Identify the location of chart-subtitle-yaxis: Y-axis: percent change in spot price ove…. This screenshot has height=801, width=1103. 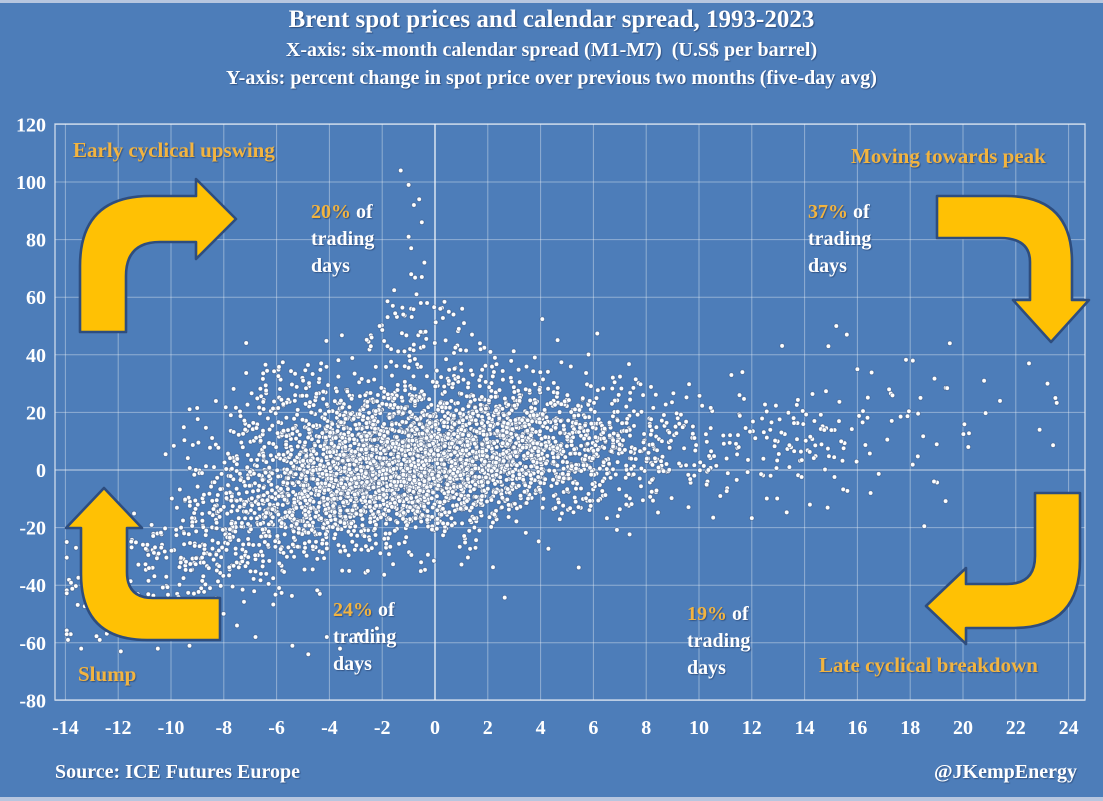
(551, 78).